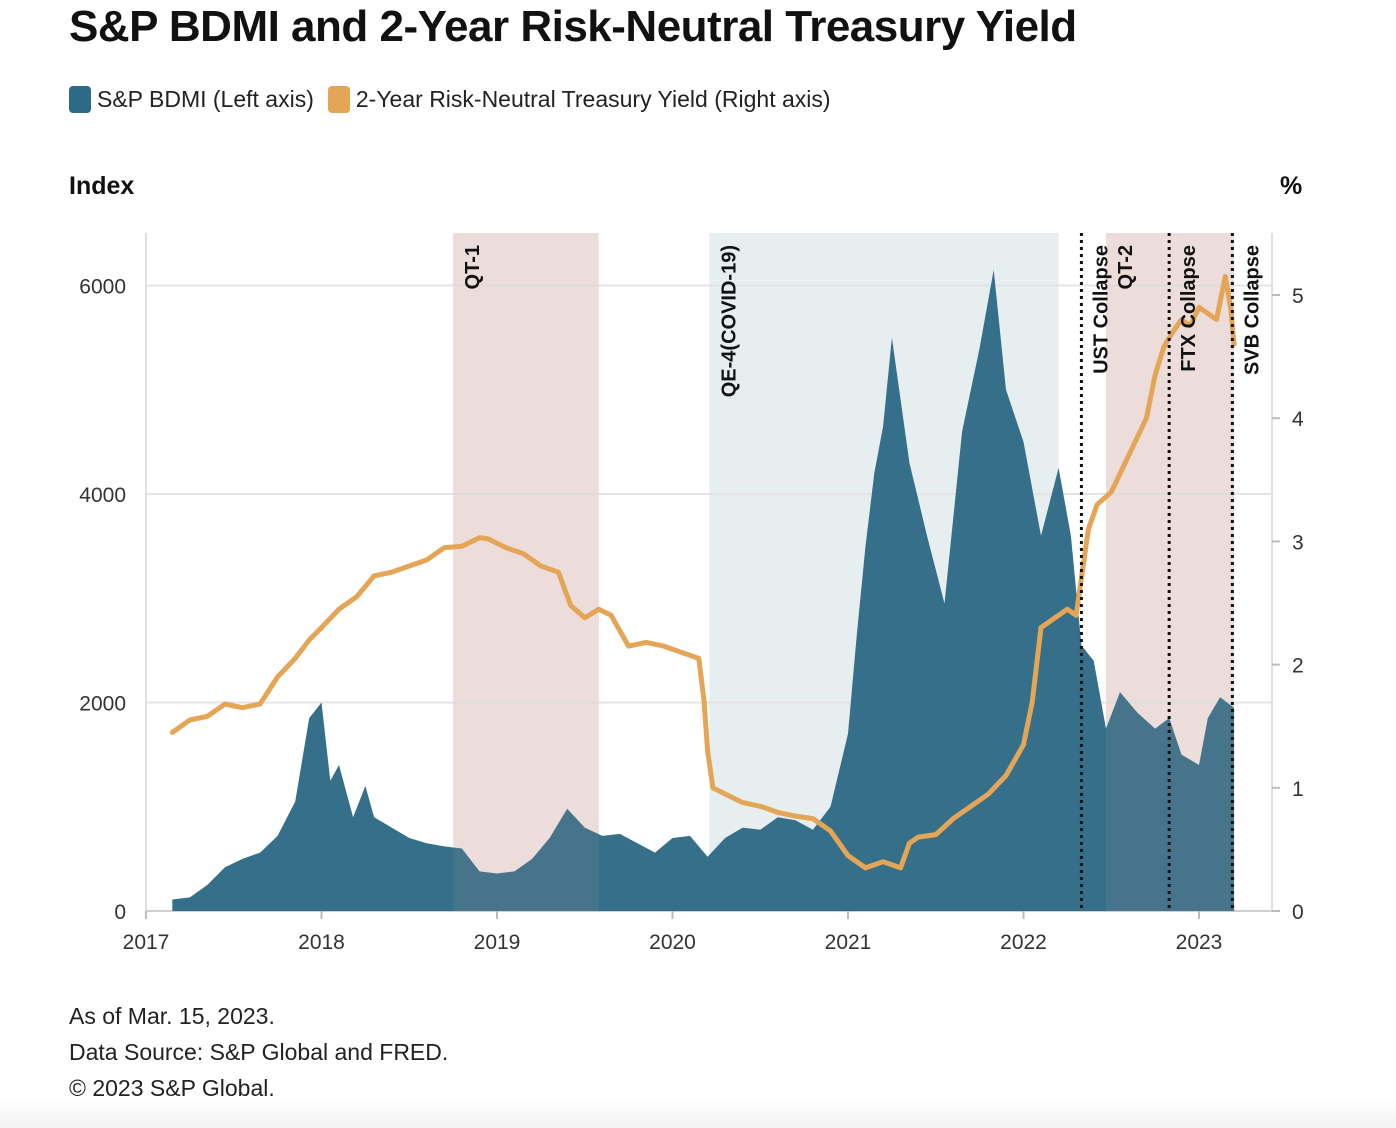 The height and width of the screenshot is (1128, 1396). What do you see at coordinates (80, 99) in the screenshot?
I see `legend-swatch-bdmi` at bounding box center [80, 99].